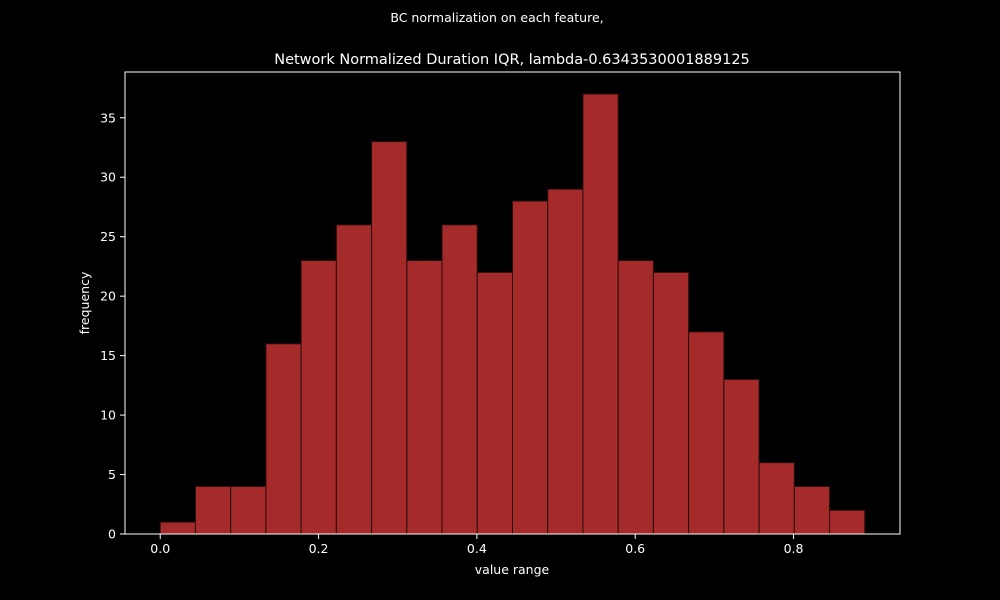 The height and width of the screenshot is (600, 1000). Describe the element at coordinates (794, 548) in the screenshot. I see `x-tick-label: 0.8` at that location.